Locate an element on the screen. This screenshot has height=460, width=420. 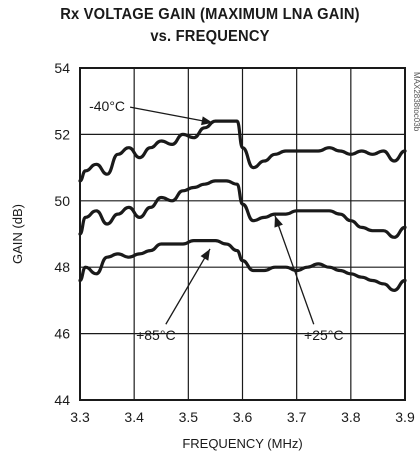
y-tick-label: 50 is located at coordinates (62, 201).